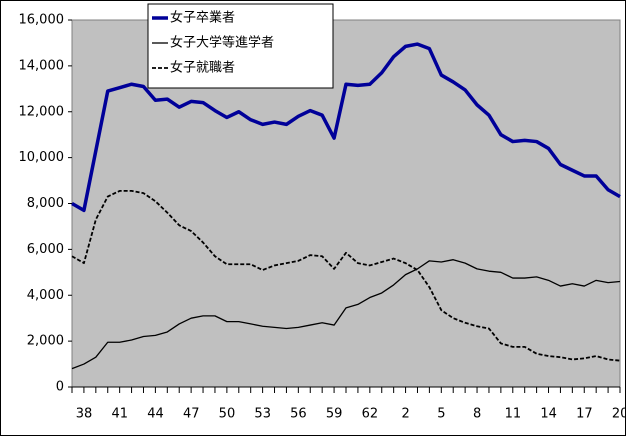 The width and height of the screenshot is (626, 436). I want to click on y-tick-label: 14,000, so click(42, 65).